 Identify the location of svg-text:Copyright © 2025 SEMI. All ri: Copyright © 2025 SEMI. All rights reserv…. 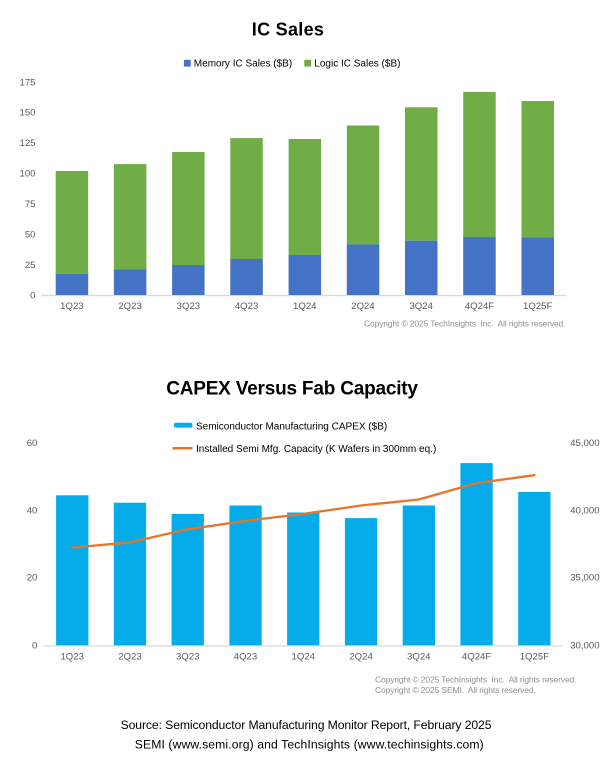
(455, 690).